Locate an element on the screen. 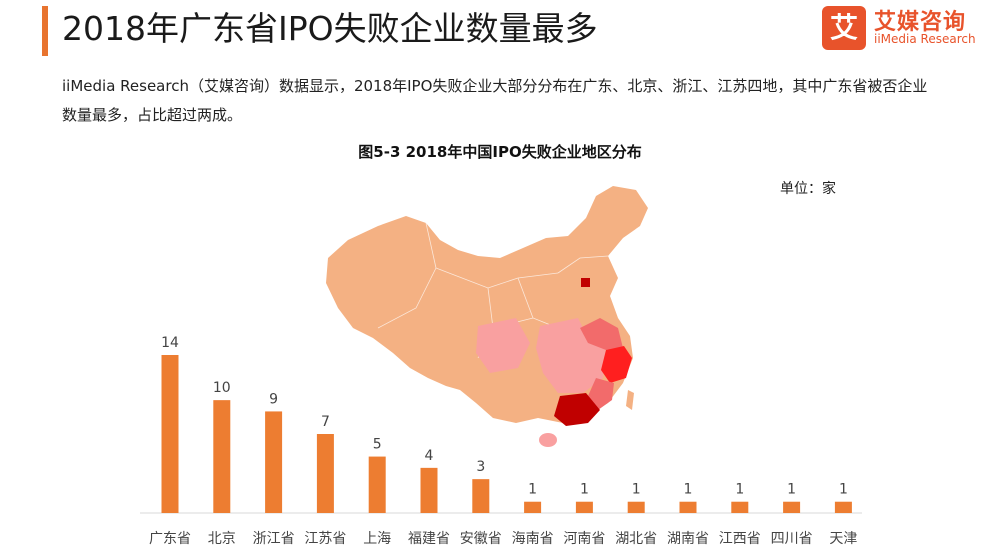 The height and width of the screenshot is (558, 1000). map-beijing is located at coordinates (585, 282).